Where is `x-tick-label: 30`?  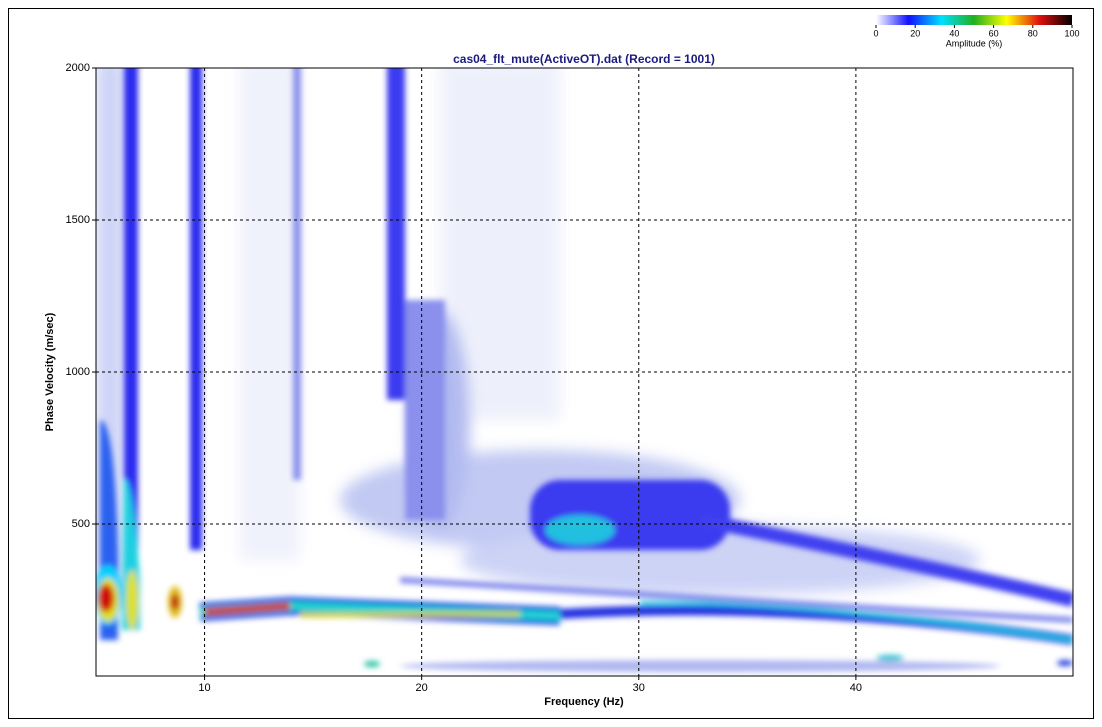
x-tick-label: 30 is located at coordinates (639, 688).